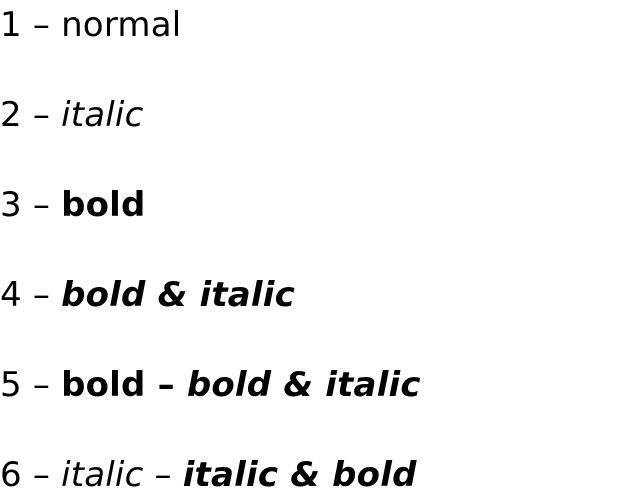 Image resolution: width=640 pixels, height=502 pixels. I want to click on text-line-3: 3 – bold, so click(73, 205).